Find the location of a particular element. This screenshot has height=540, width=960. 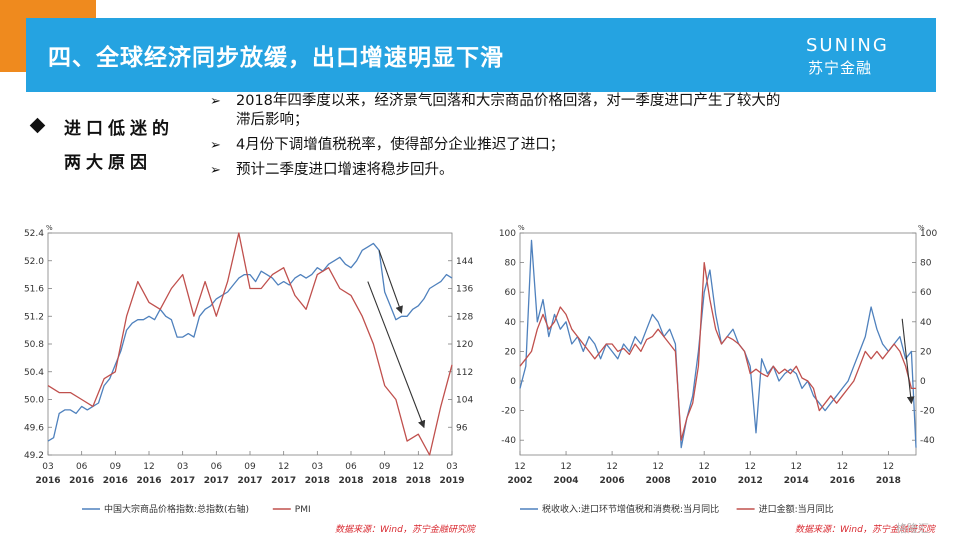

right-axis-tick-label: 128 is located at coordinates (464, 317).